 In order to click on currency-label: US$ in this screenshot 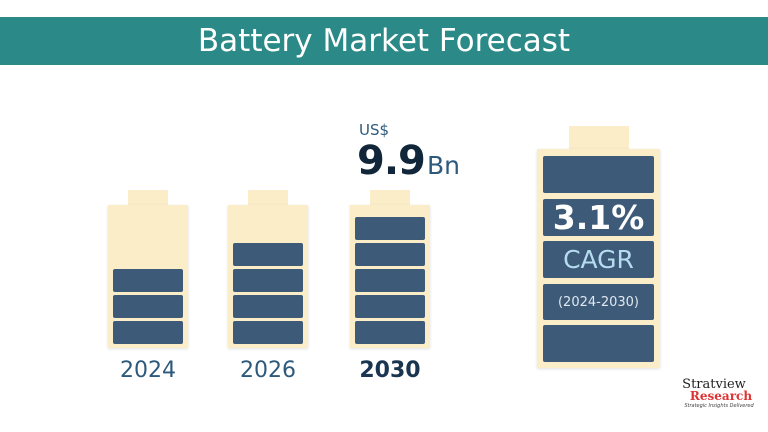, I will do `click(374, 130)`.